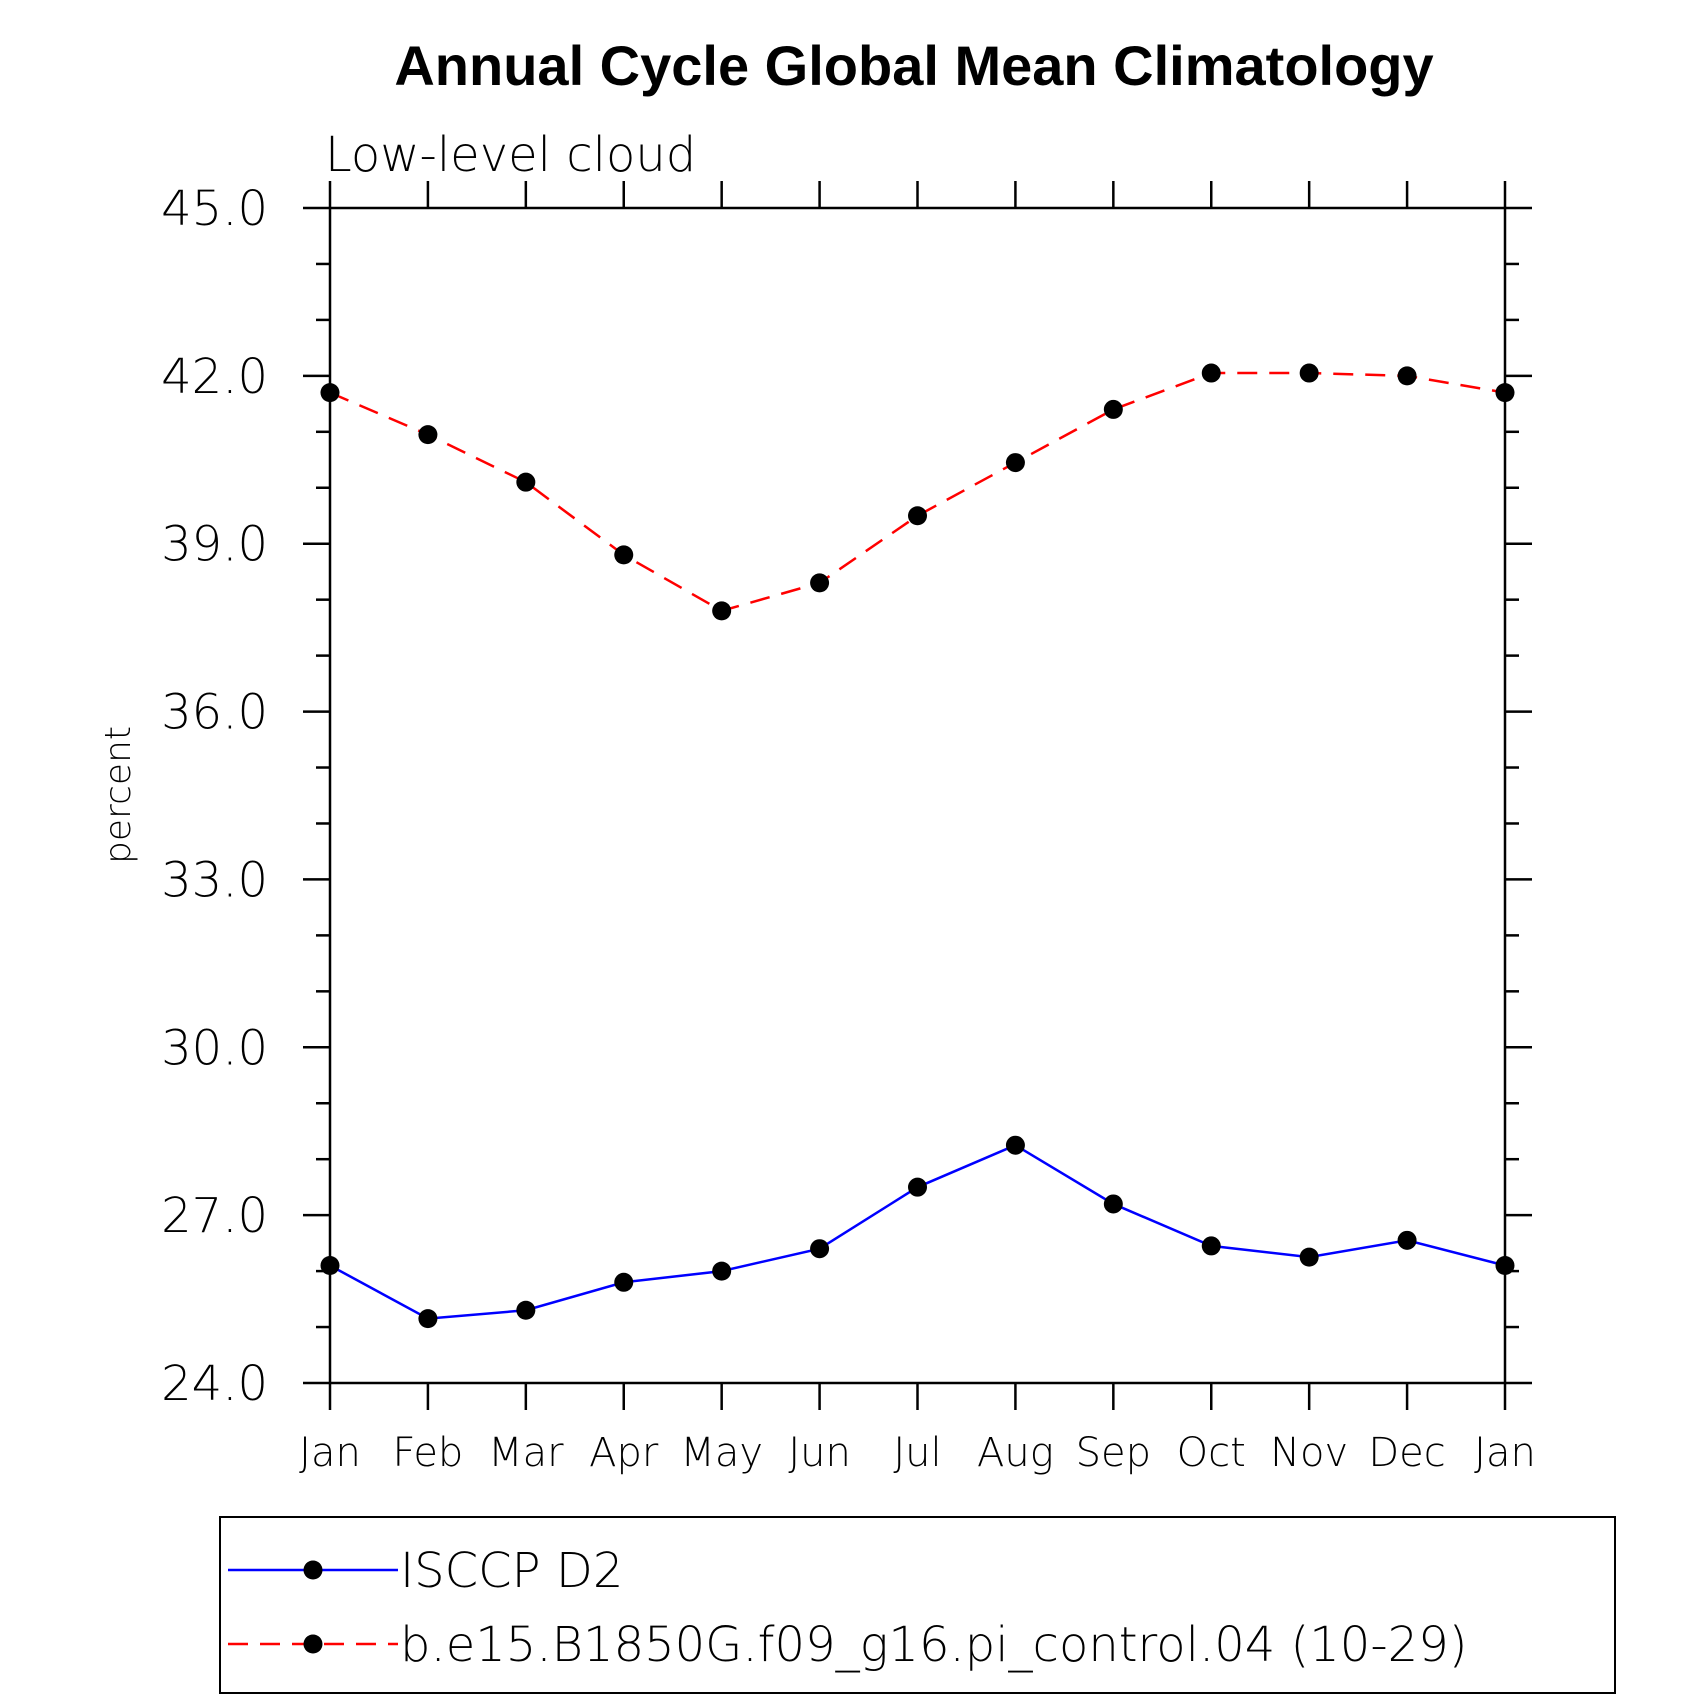 The height and width of the screenshot is (1697, 1697). What do you see at coordinates (511, 1571) in the screenshot?
I see `legend-label: ISCCP D2` at bounding box center [511, 1571].